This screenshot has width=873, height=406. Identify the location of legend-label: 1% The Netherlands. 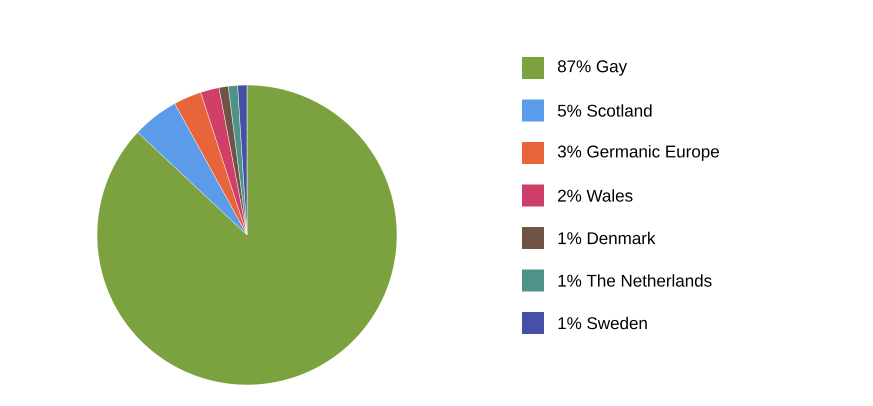
(635, 280).